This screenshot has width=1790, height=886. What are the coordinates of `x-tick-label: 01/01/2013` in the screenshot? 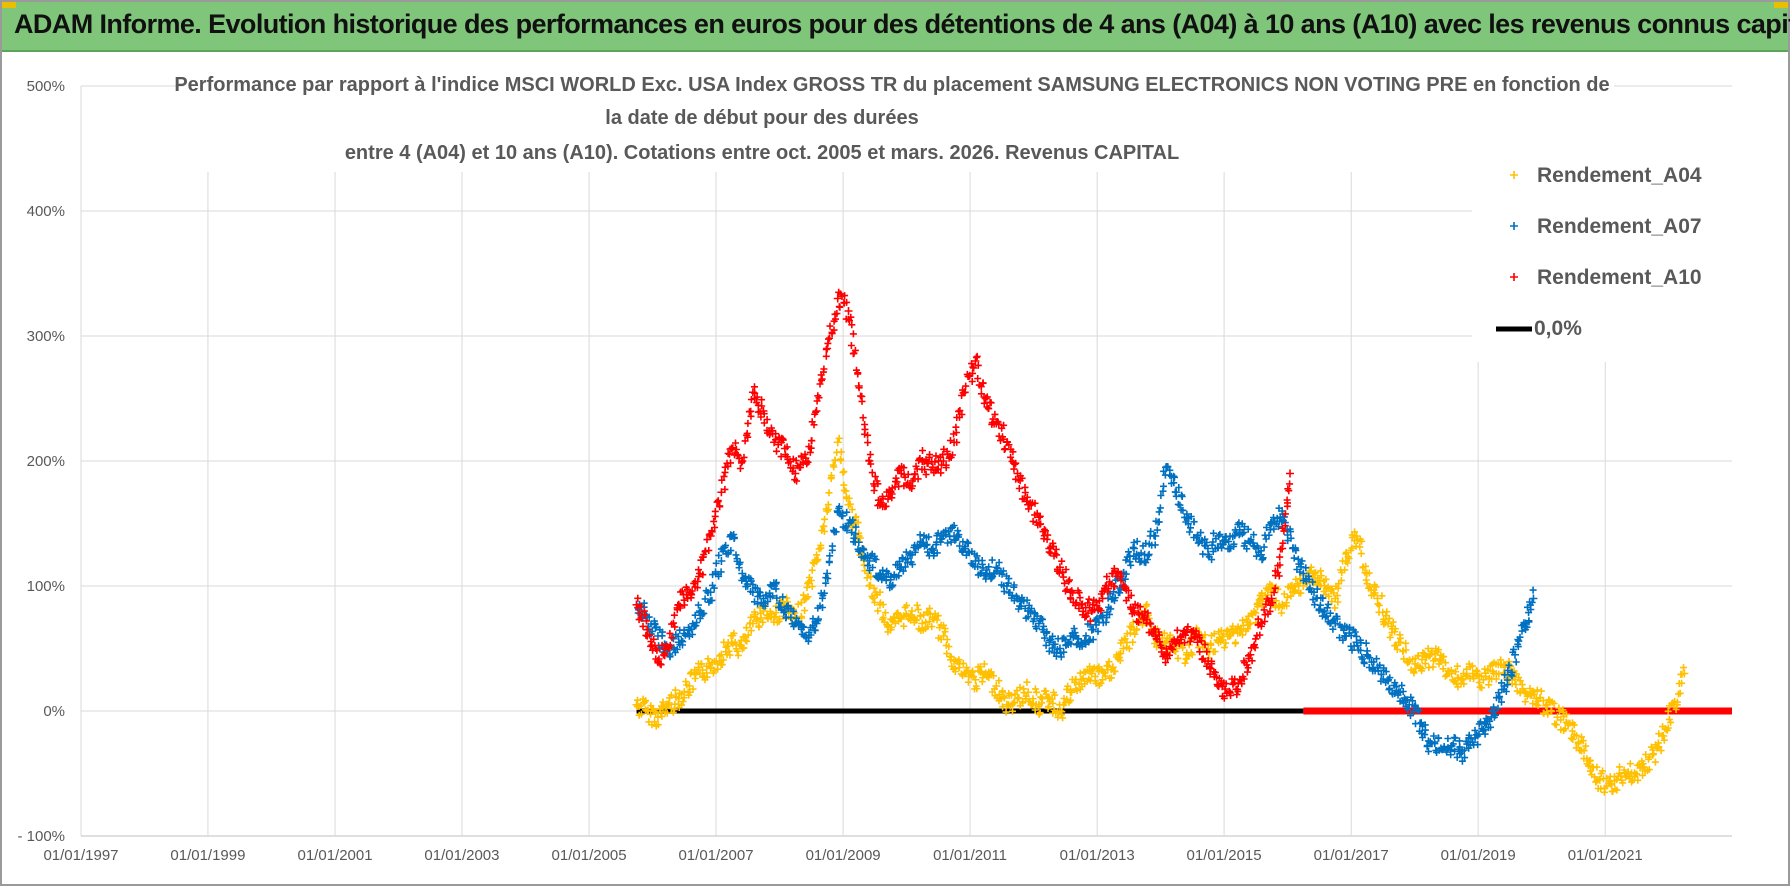 It's located at (1097, 855).